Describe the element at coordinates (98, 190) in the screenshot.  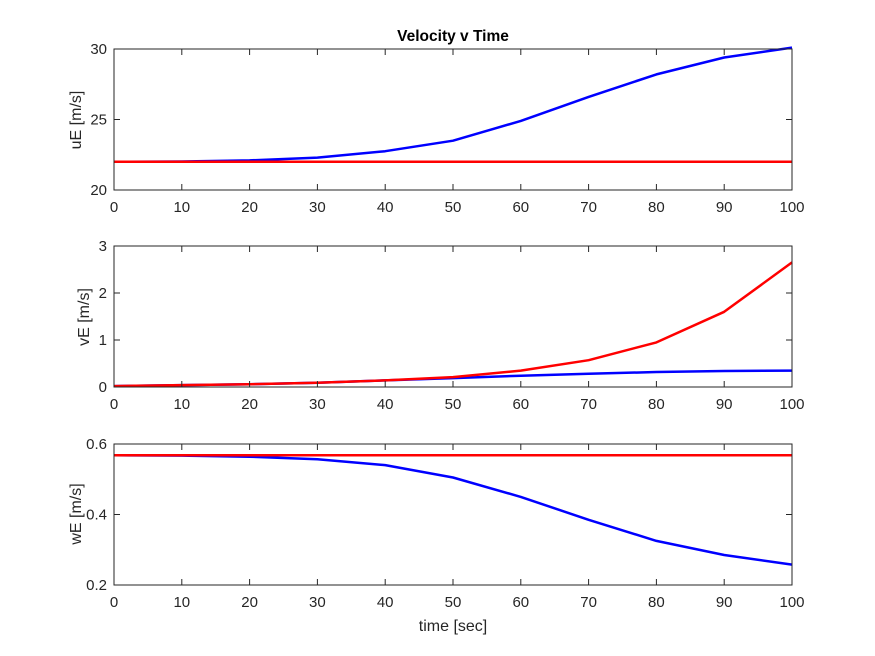
I see `y-tick-label: 20` at that location.